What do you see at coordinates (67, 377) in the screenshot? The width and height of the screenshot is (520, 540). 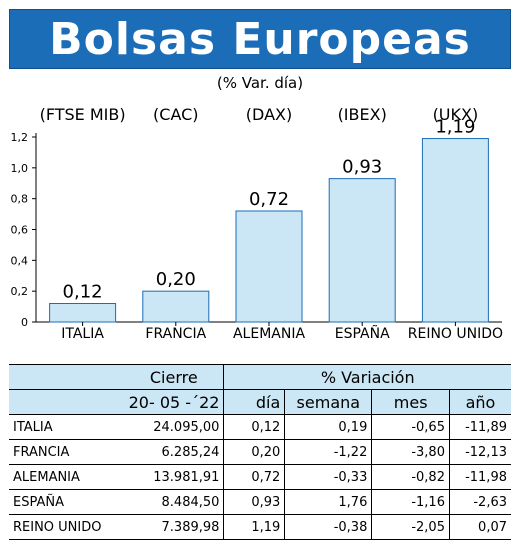 I see `header-empty-cell` at bounding box center [67, 377].